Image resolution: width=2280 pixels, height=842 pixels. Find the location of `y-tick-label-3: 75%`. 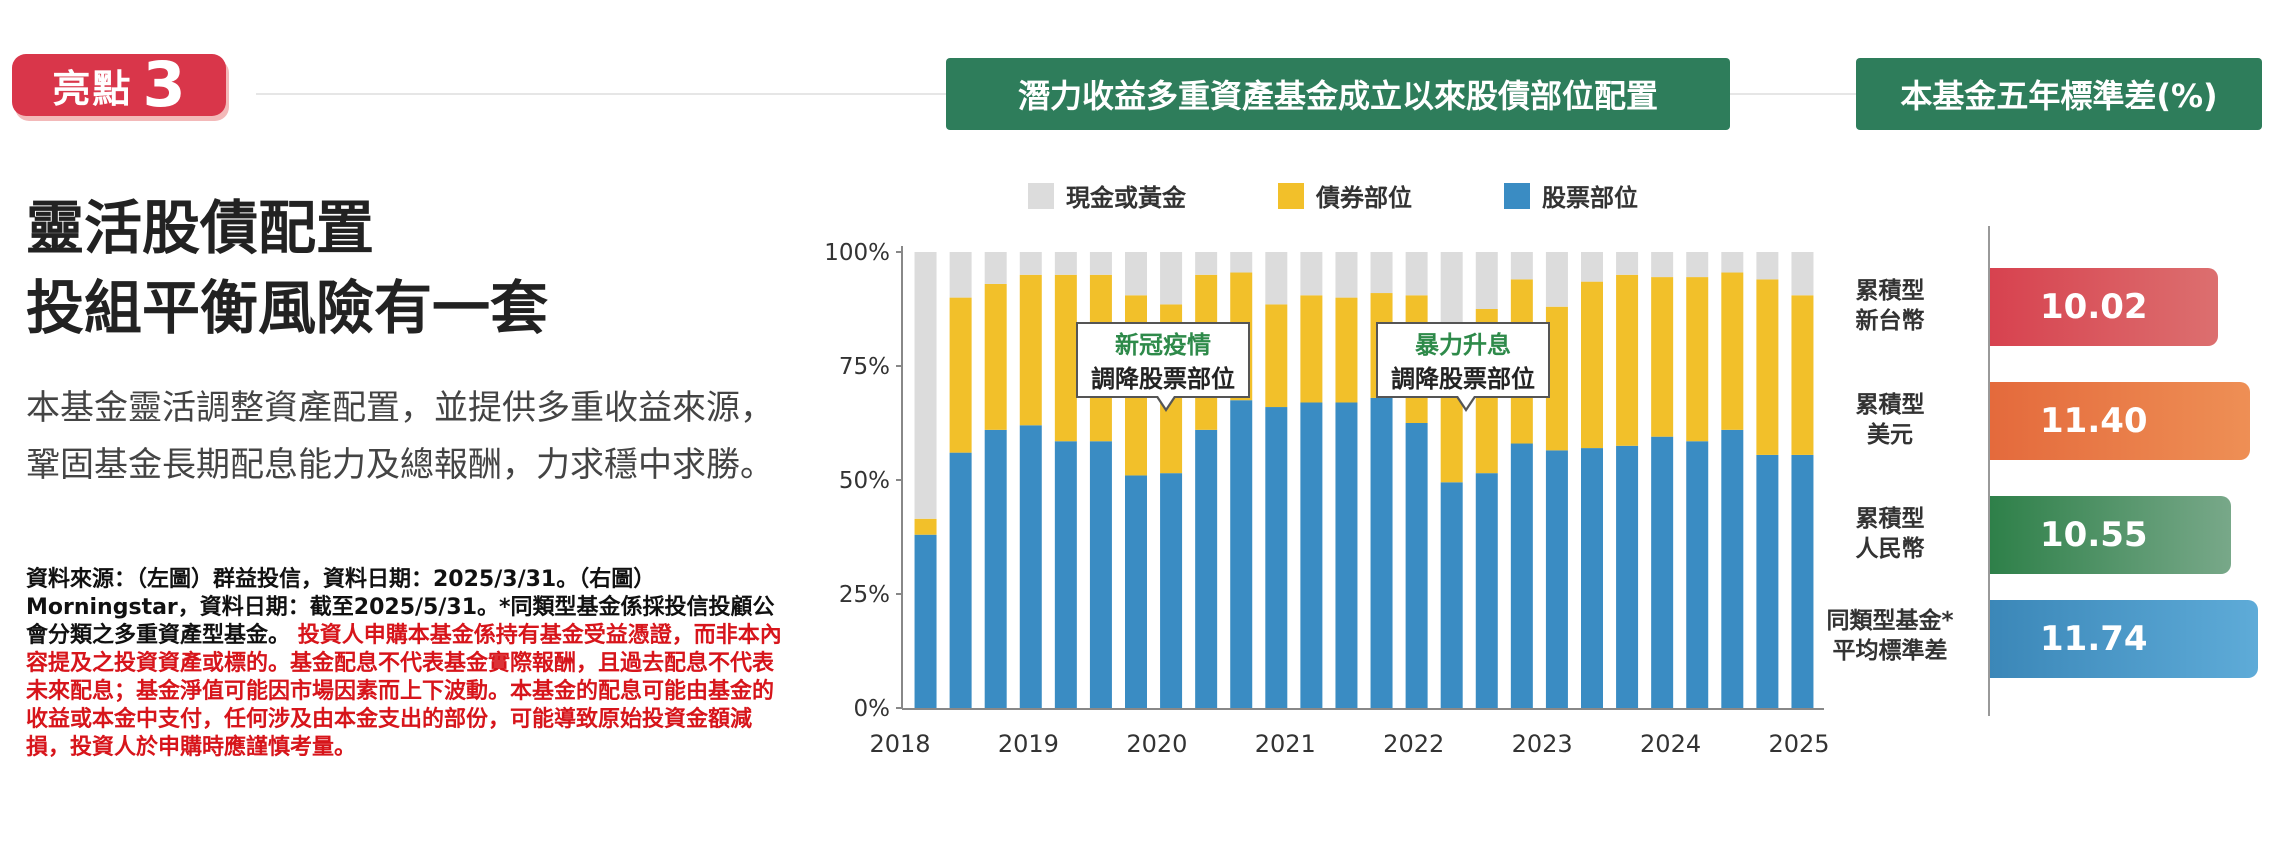

y-tick-label-3: 75% is located at coordinates (864, 367).